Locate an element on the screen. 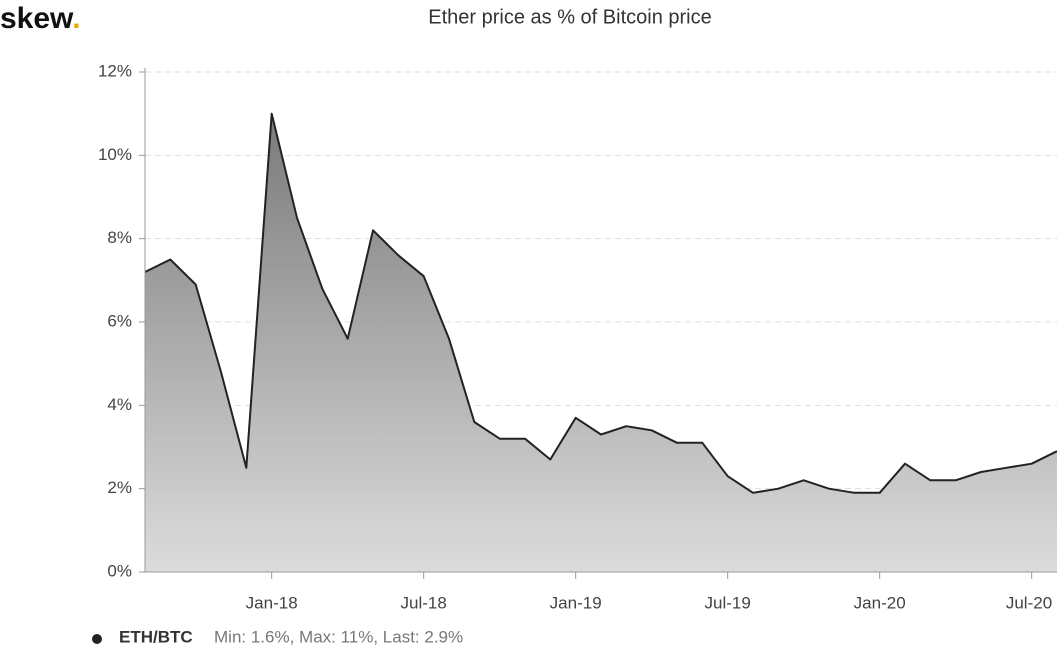  x-tick-label: Jul-18 is located at coordinates (424, 602).